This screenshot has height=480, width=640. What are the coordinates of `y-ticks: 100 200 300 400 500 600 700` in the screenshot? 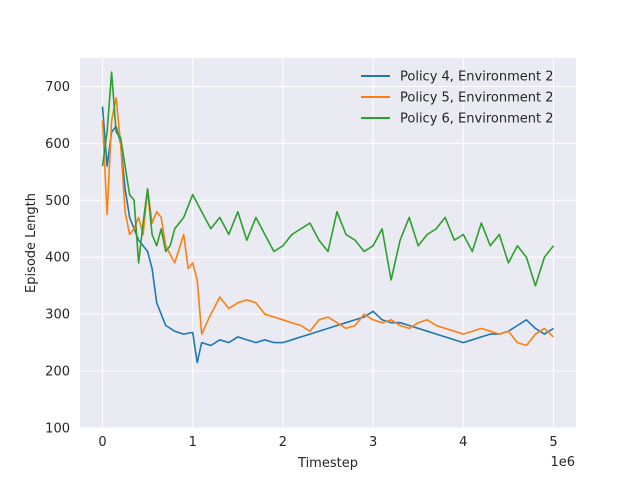 It's located at (57, 258).